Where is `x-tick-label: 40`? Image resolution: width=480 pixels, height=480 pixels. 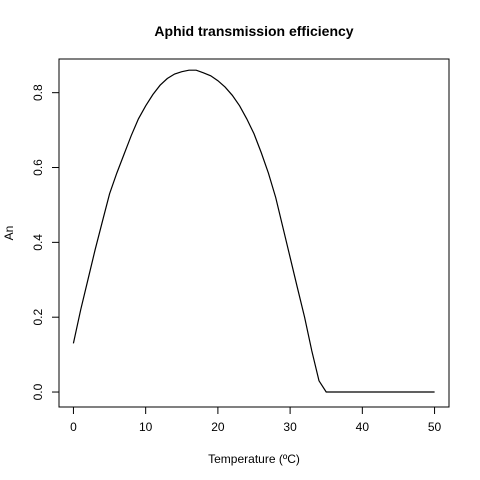
x-tick-label: 40 is located at coordinates (363, 427).